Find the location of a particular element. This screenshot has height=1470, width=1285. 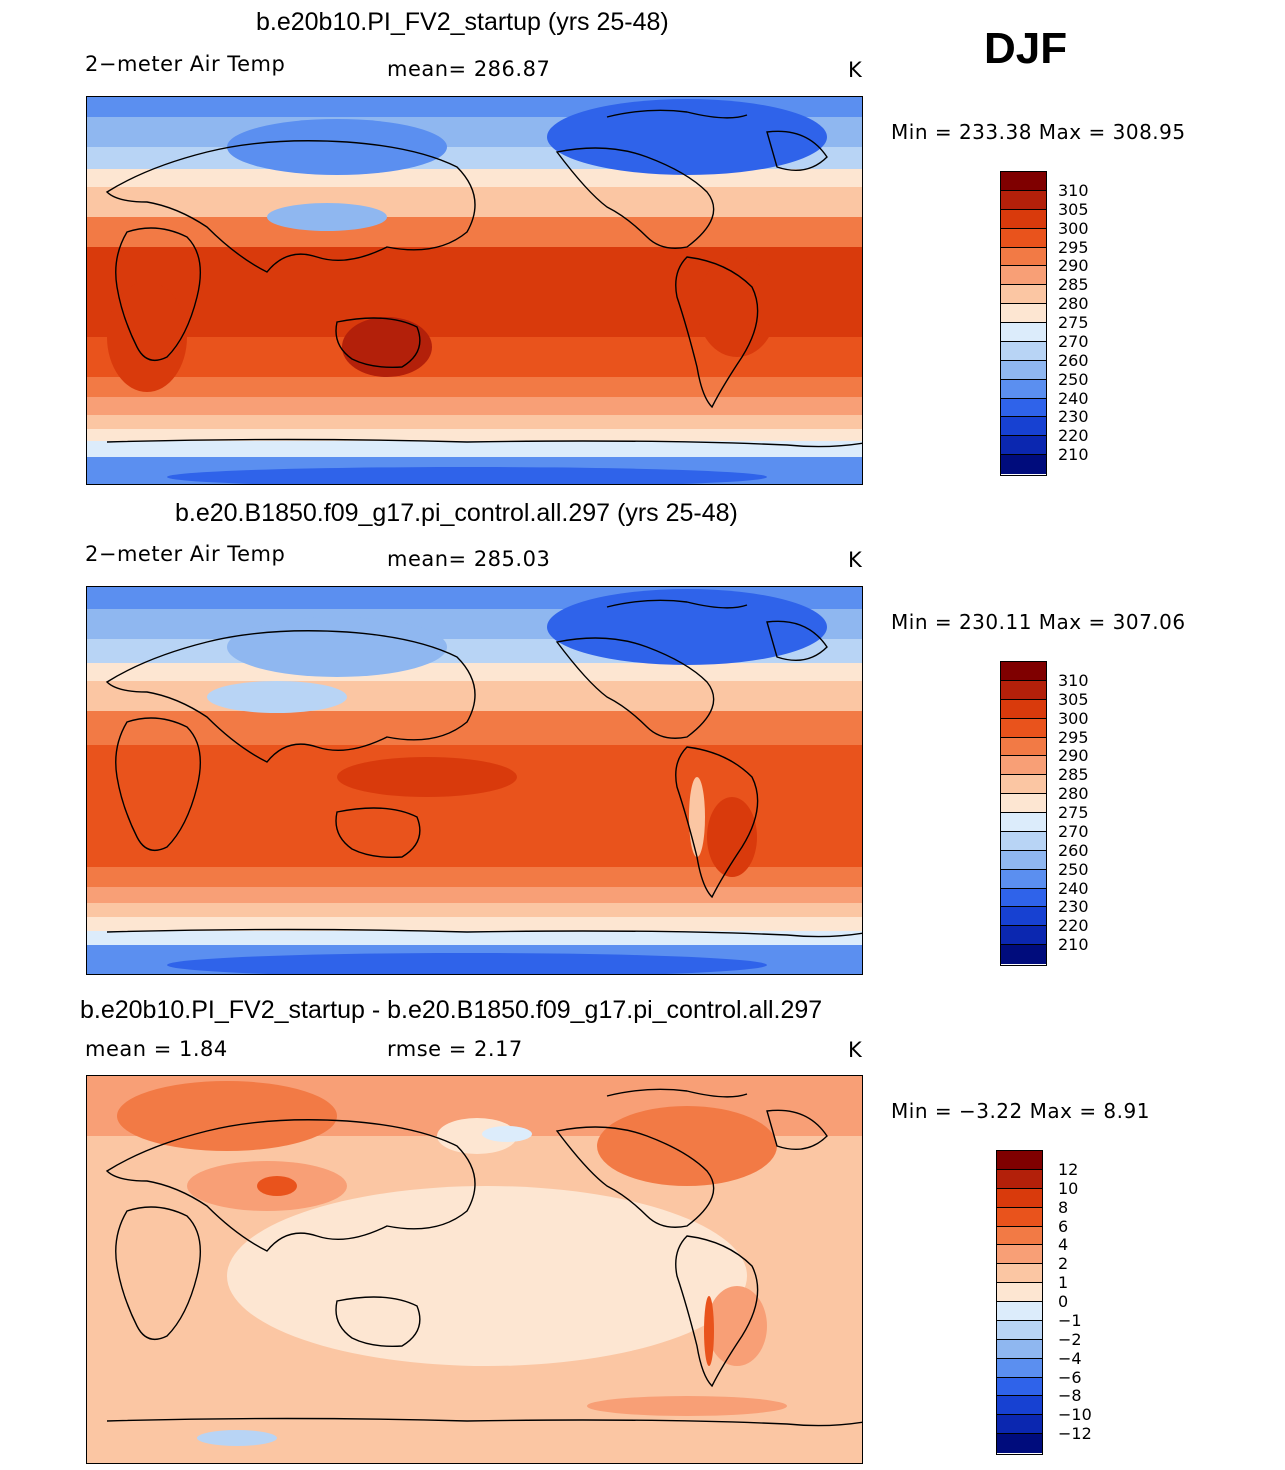

colorbar-tick-label: −12 is located at coordinates (1075, 1434).